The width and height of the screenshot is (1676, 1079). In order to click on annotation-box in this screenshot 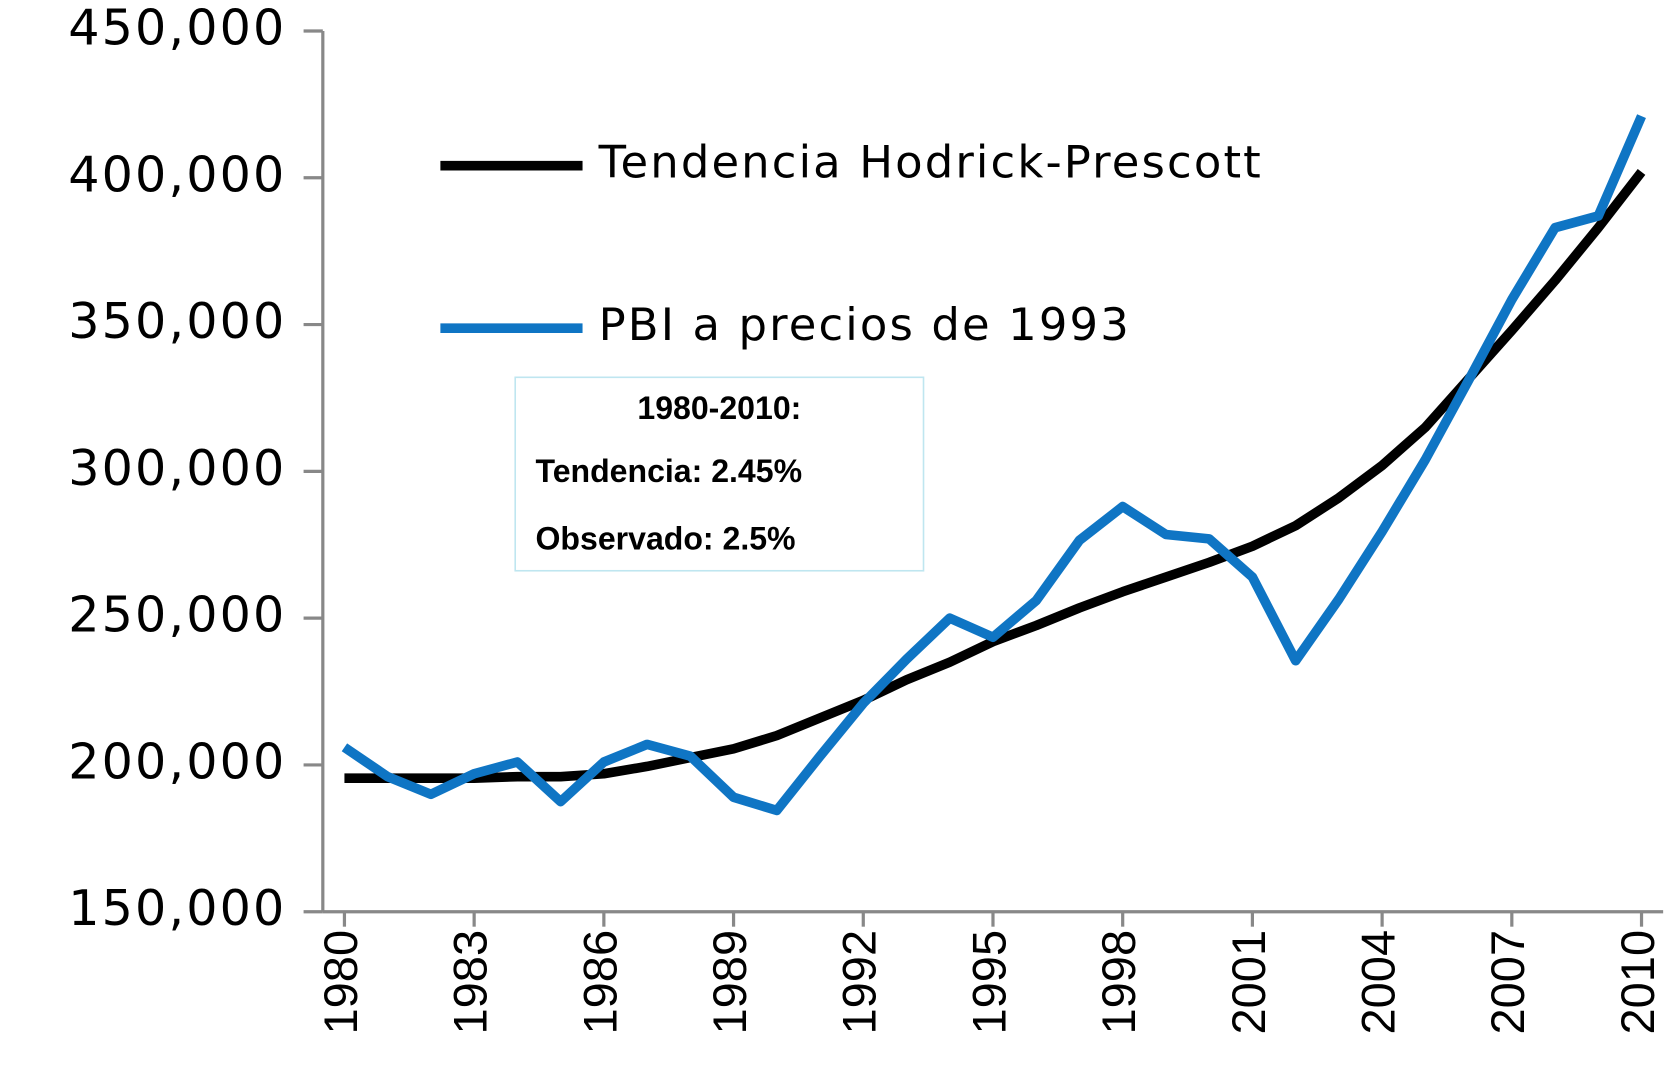, I will do `click(719, 474)`.